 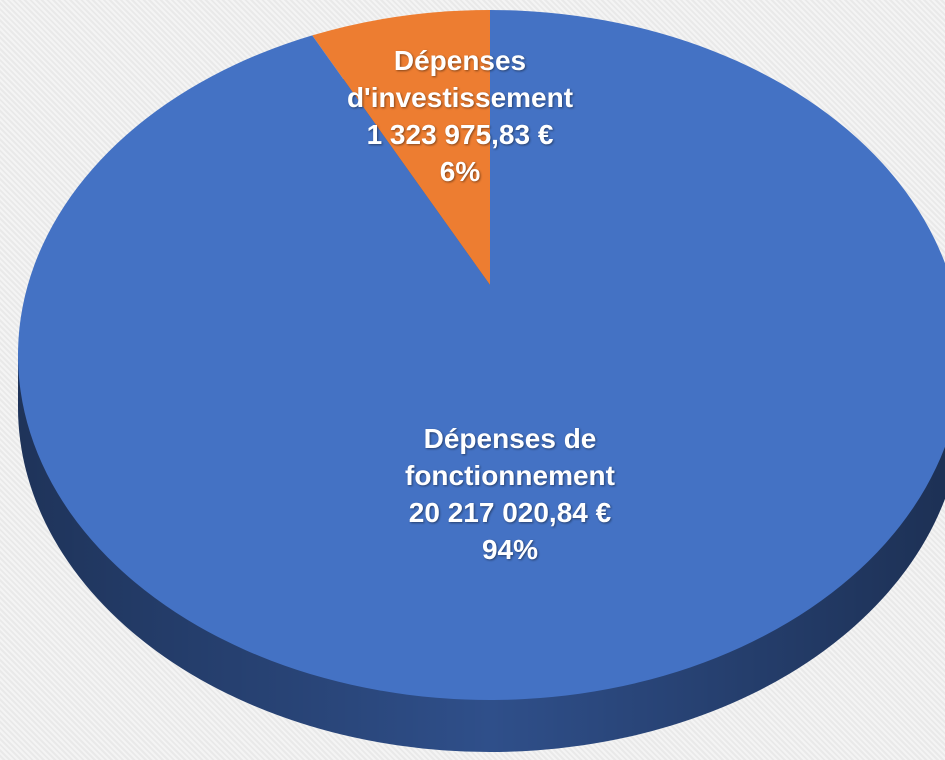 I want to click on category-label: Dépenses de fonctionnement, so click(x=510, y=457).